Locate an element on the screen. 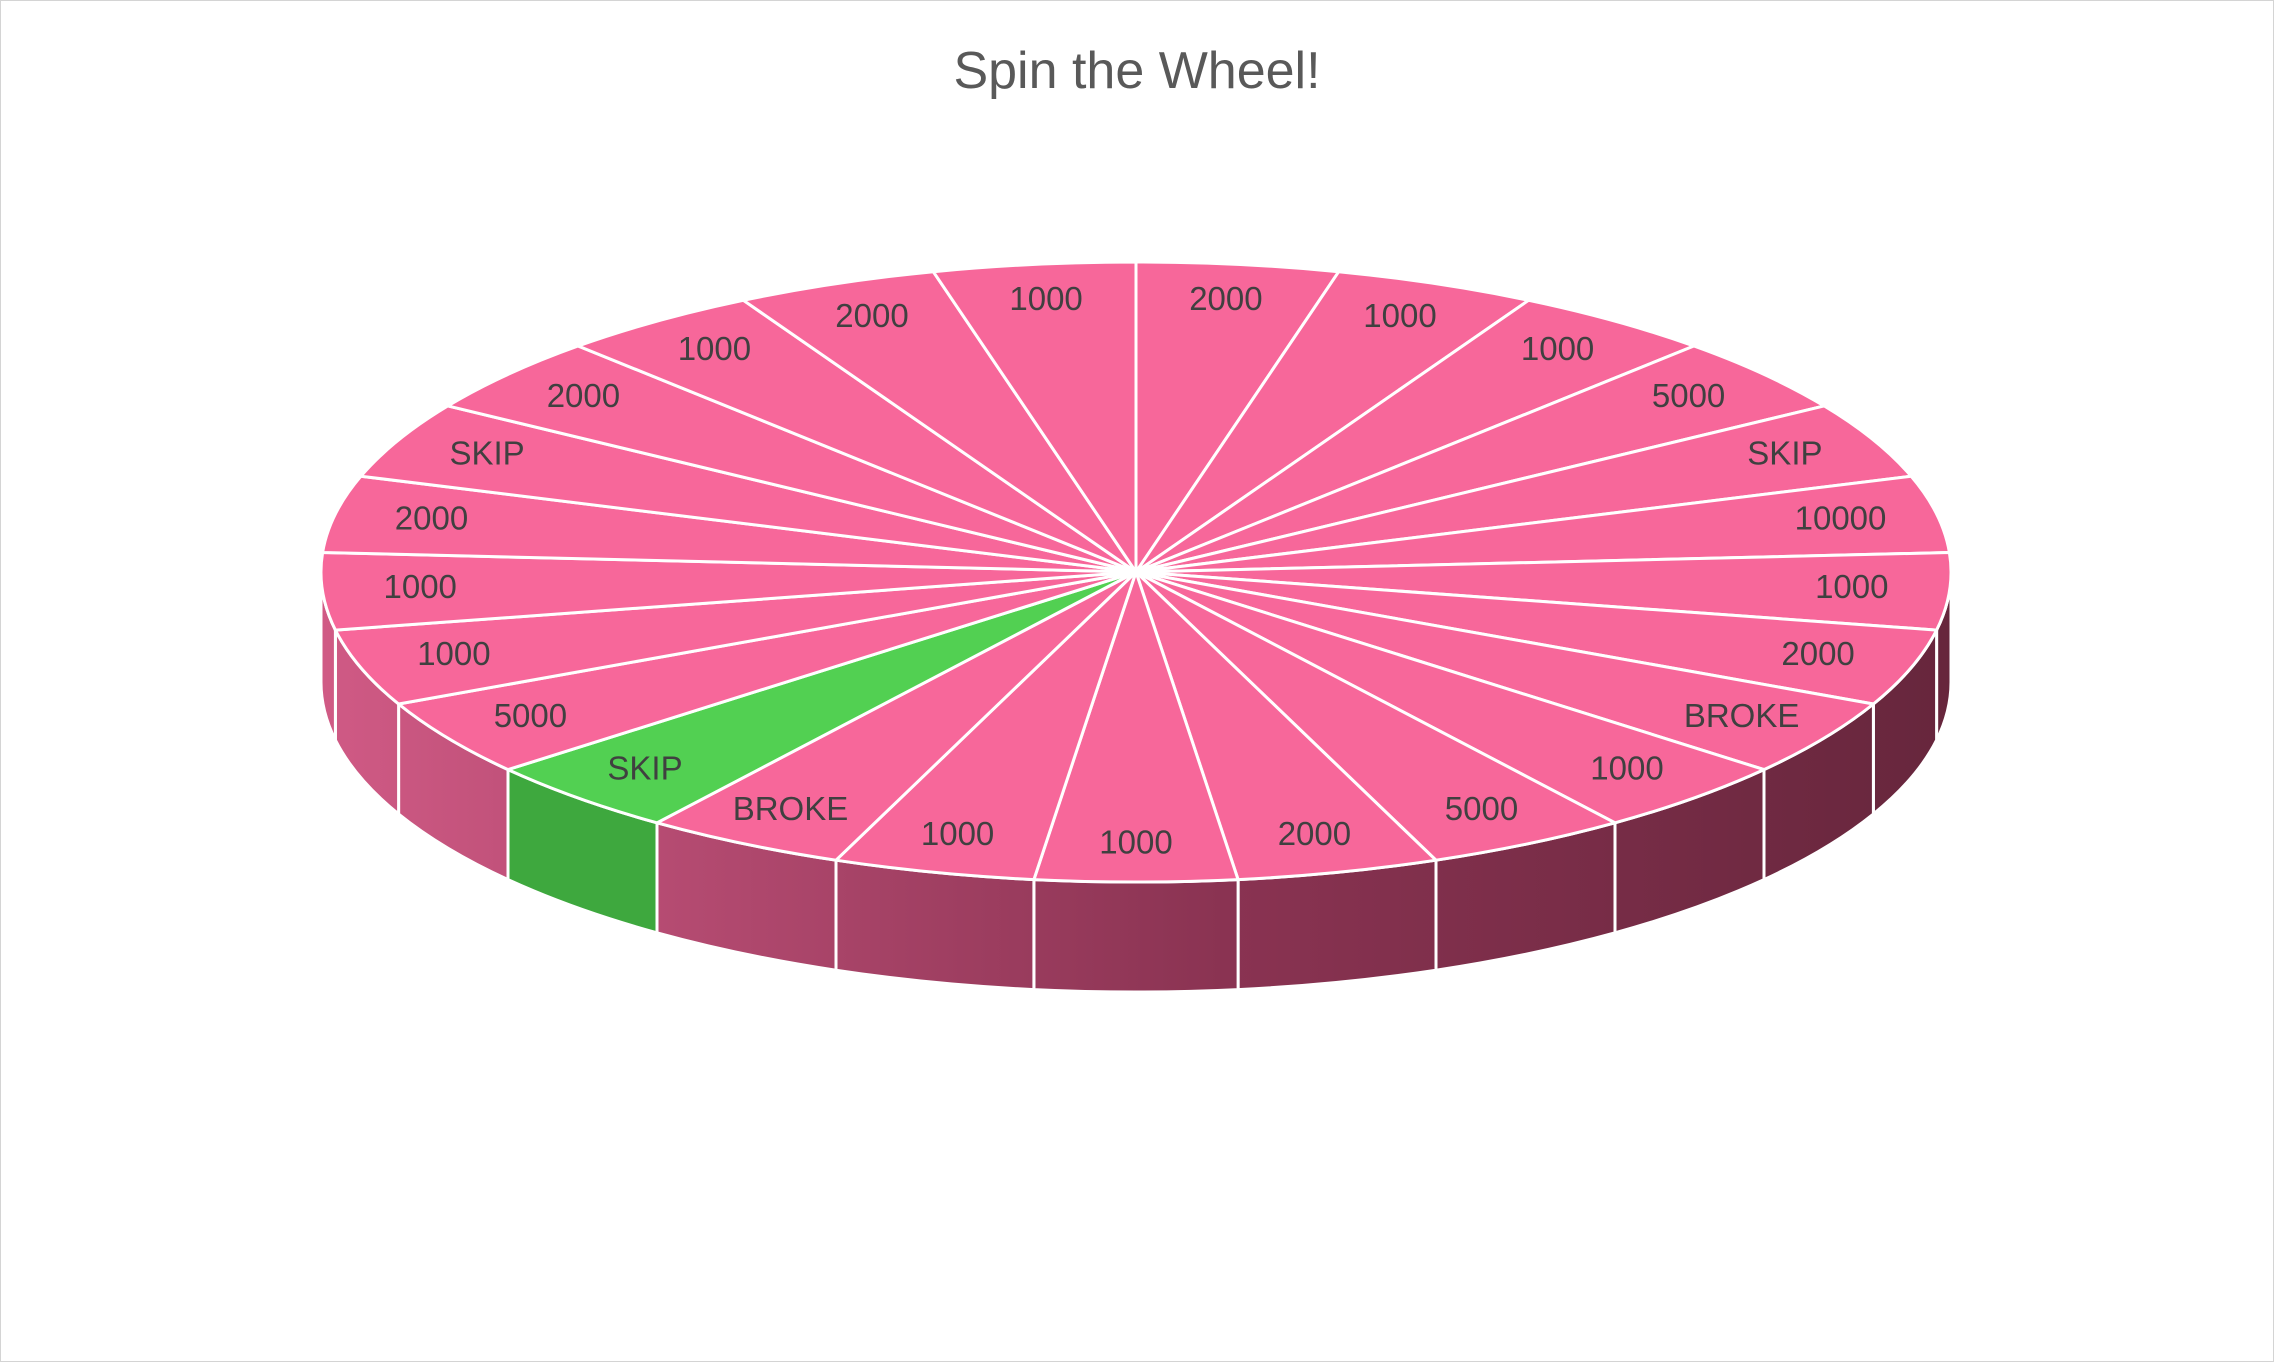 The width and height of the screenshot is (2274, 1362). slice-label-17: 1000 is located at coordinates (453, 653).